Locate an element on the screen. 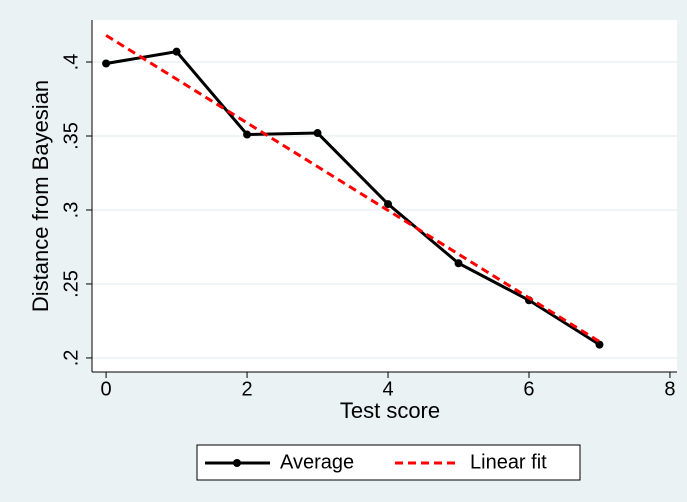 The height and width of the screenshot is (502, 687). legend-marker is located at coordinates (237, 463).